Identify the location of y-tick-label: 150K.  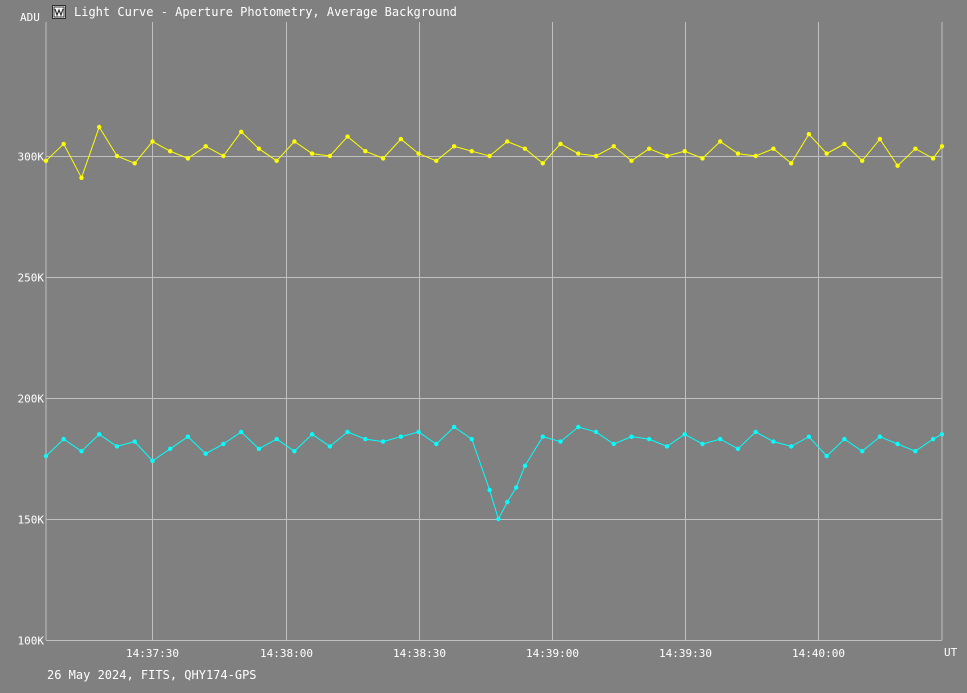
(31, 520).